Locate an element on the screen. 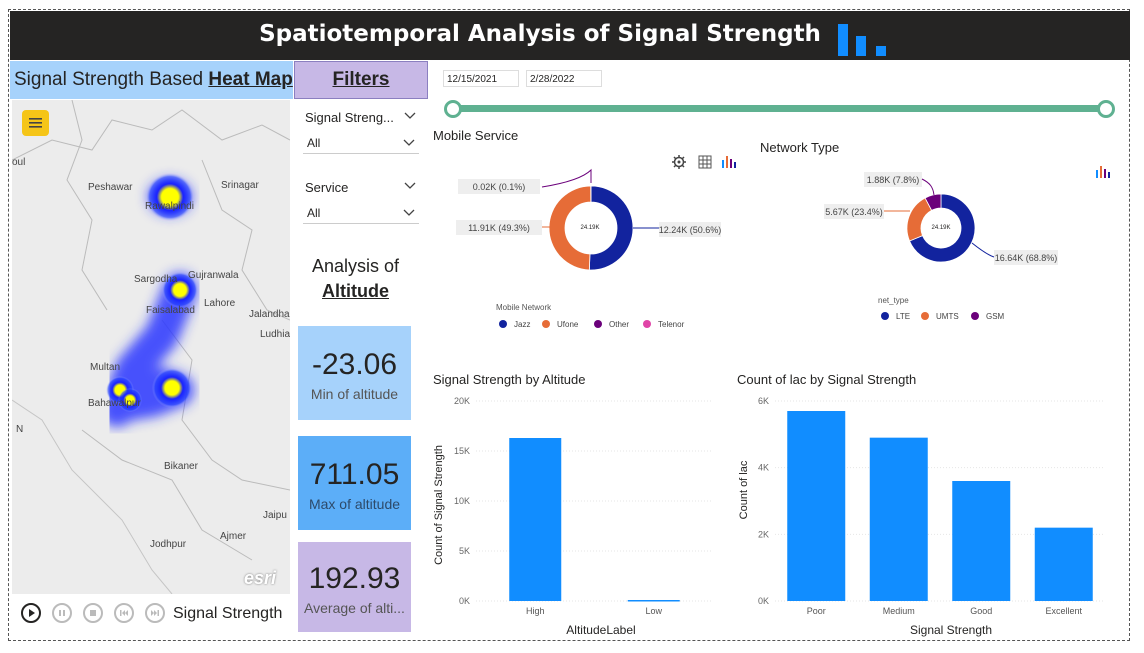 This screenshot has width=1144, height=653. map-city-label: Ajmer is located at coordinates (233, 536).